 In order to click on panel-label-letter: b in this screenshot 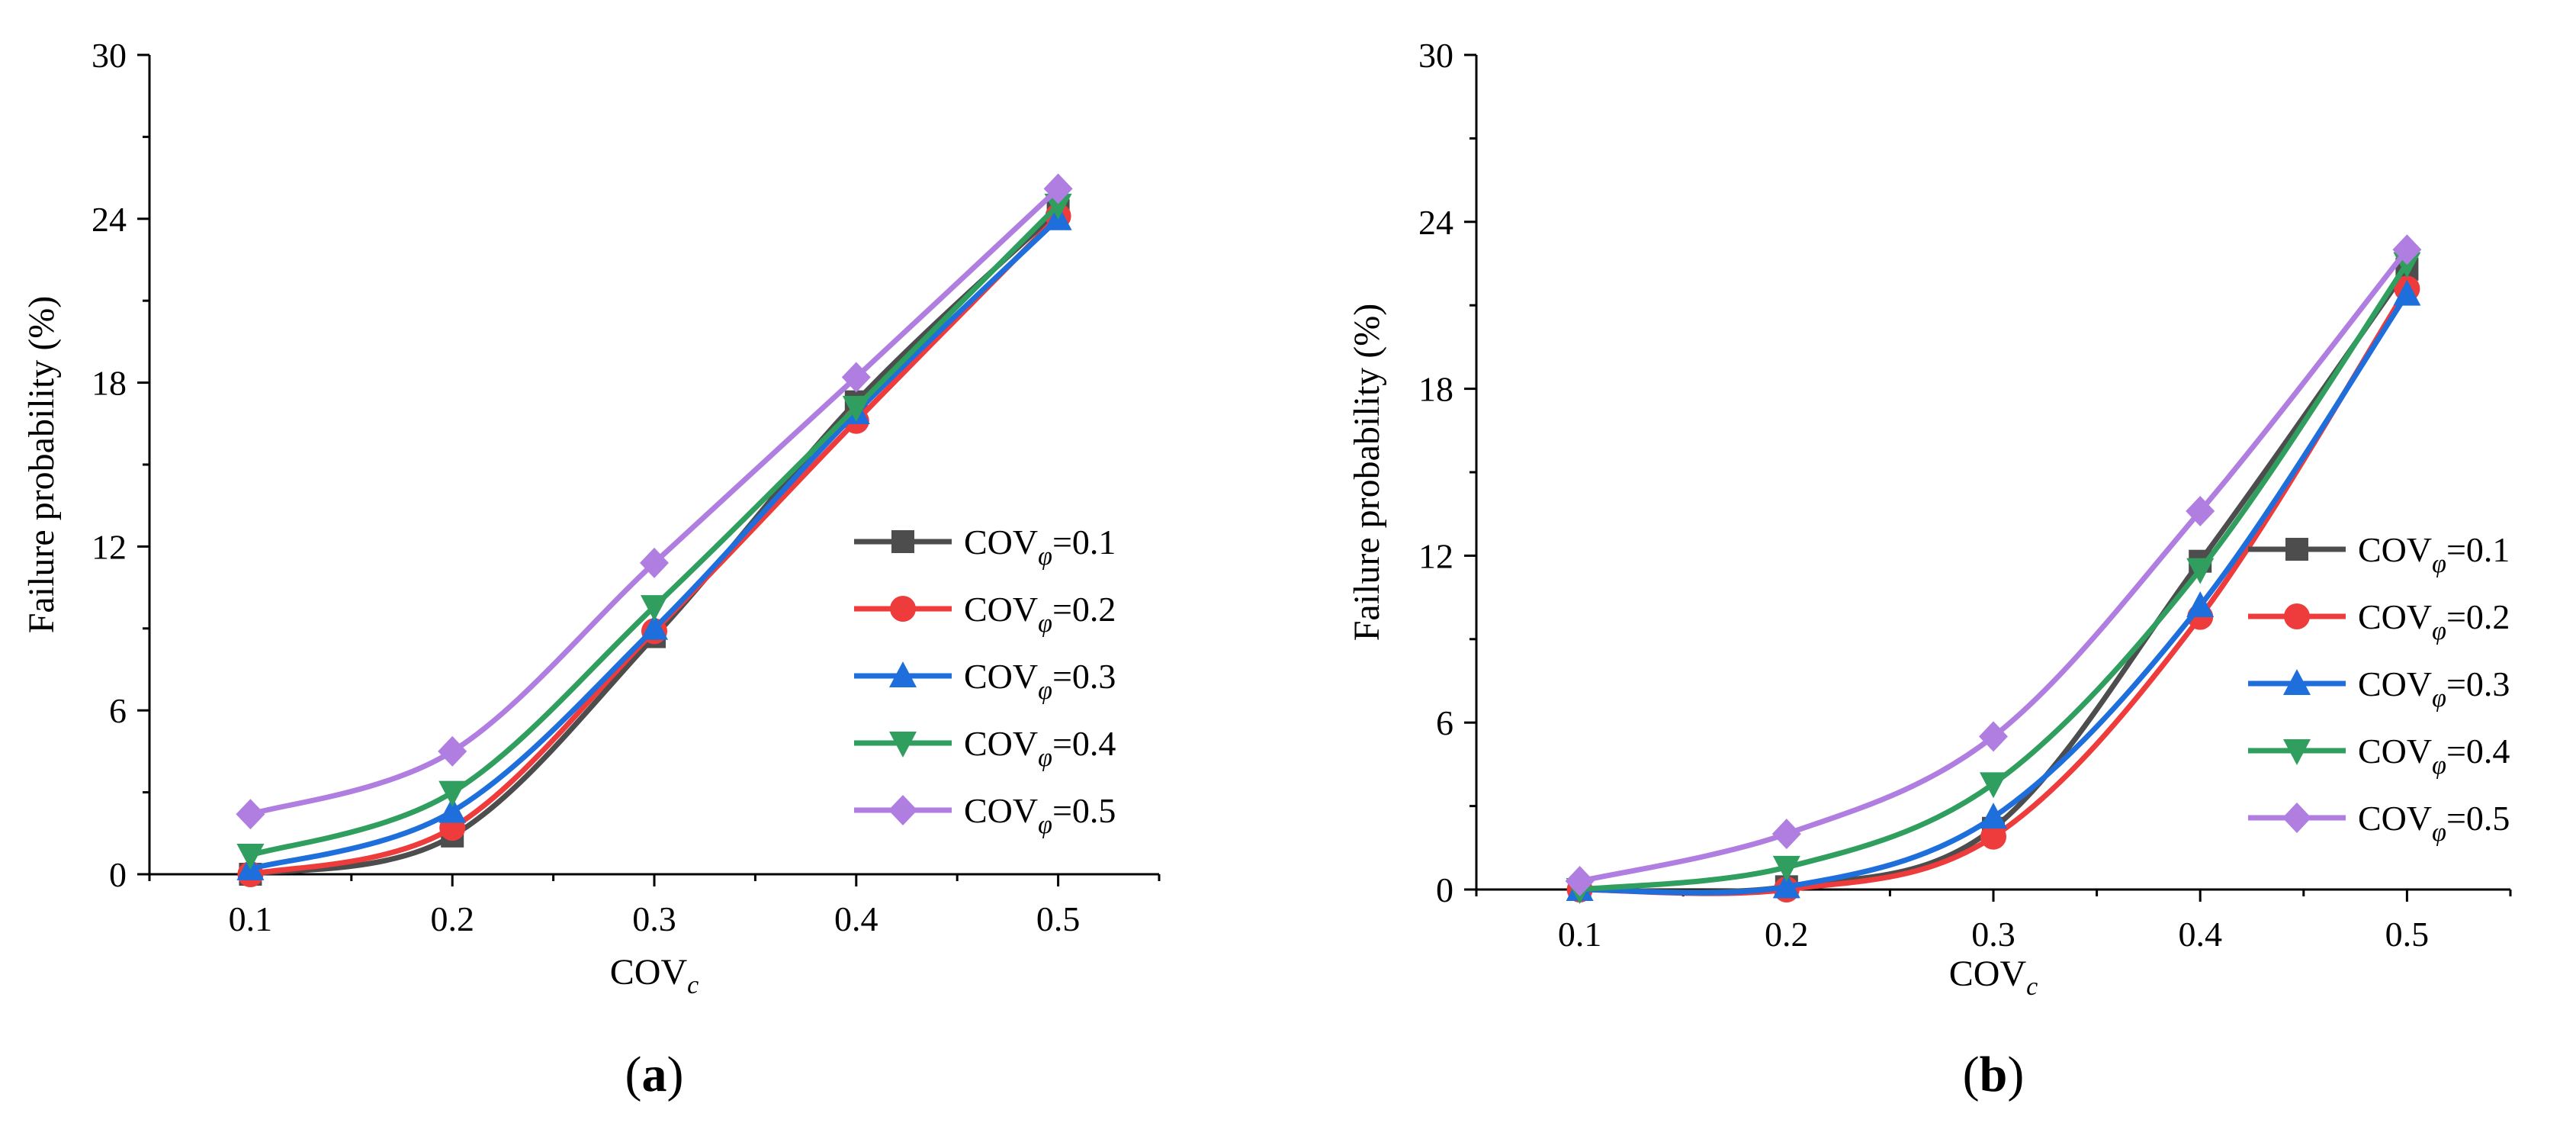, I will do `click(1994, 1074)`.